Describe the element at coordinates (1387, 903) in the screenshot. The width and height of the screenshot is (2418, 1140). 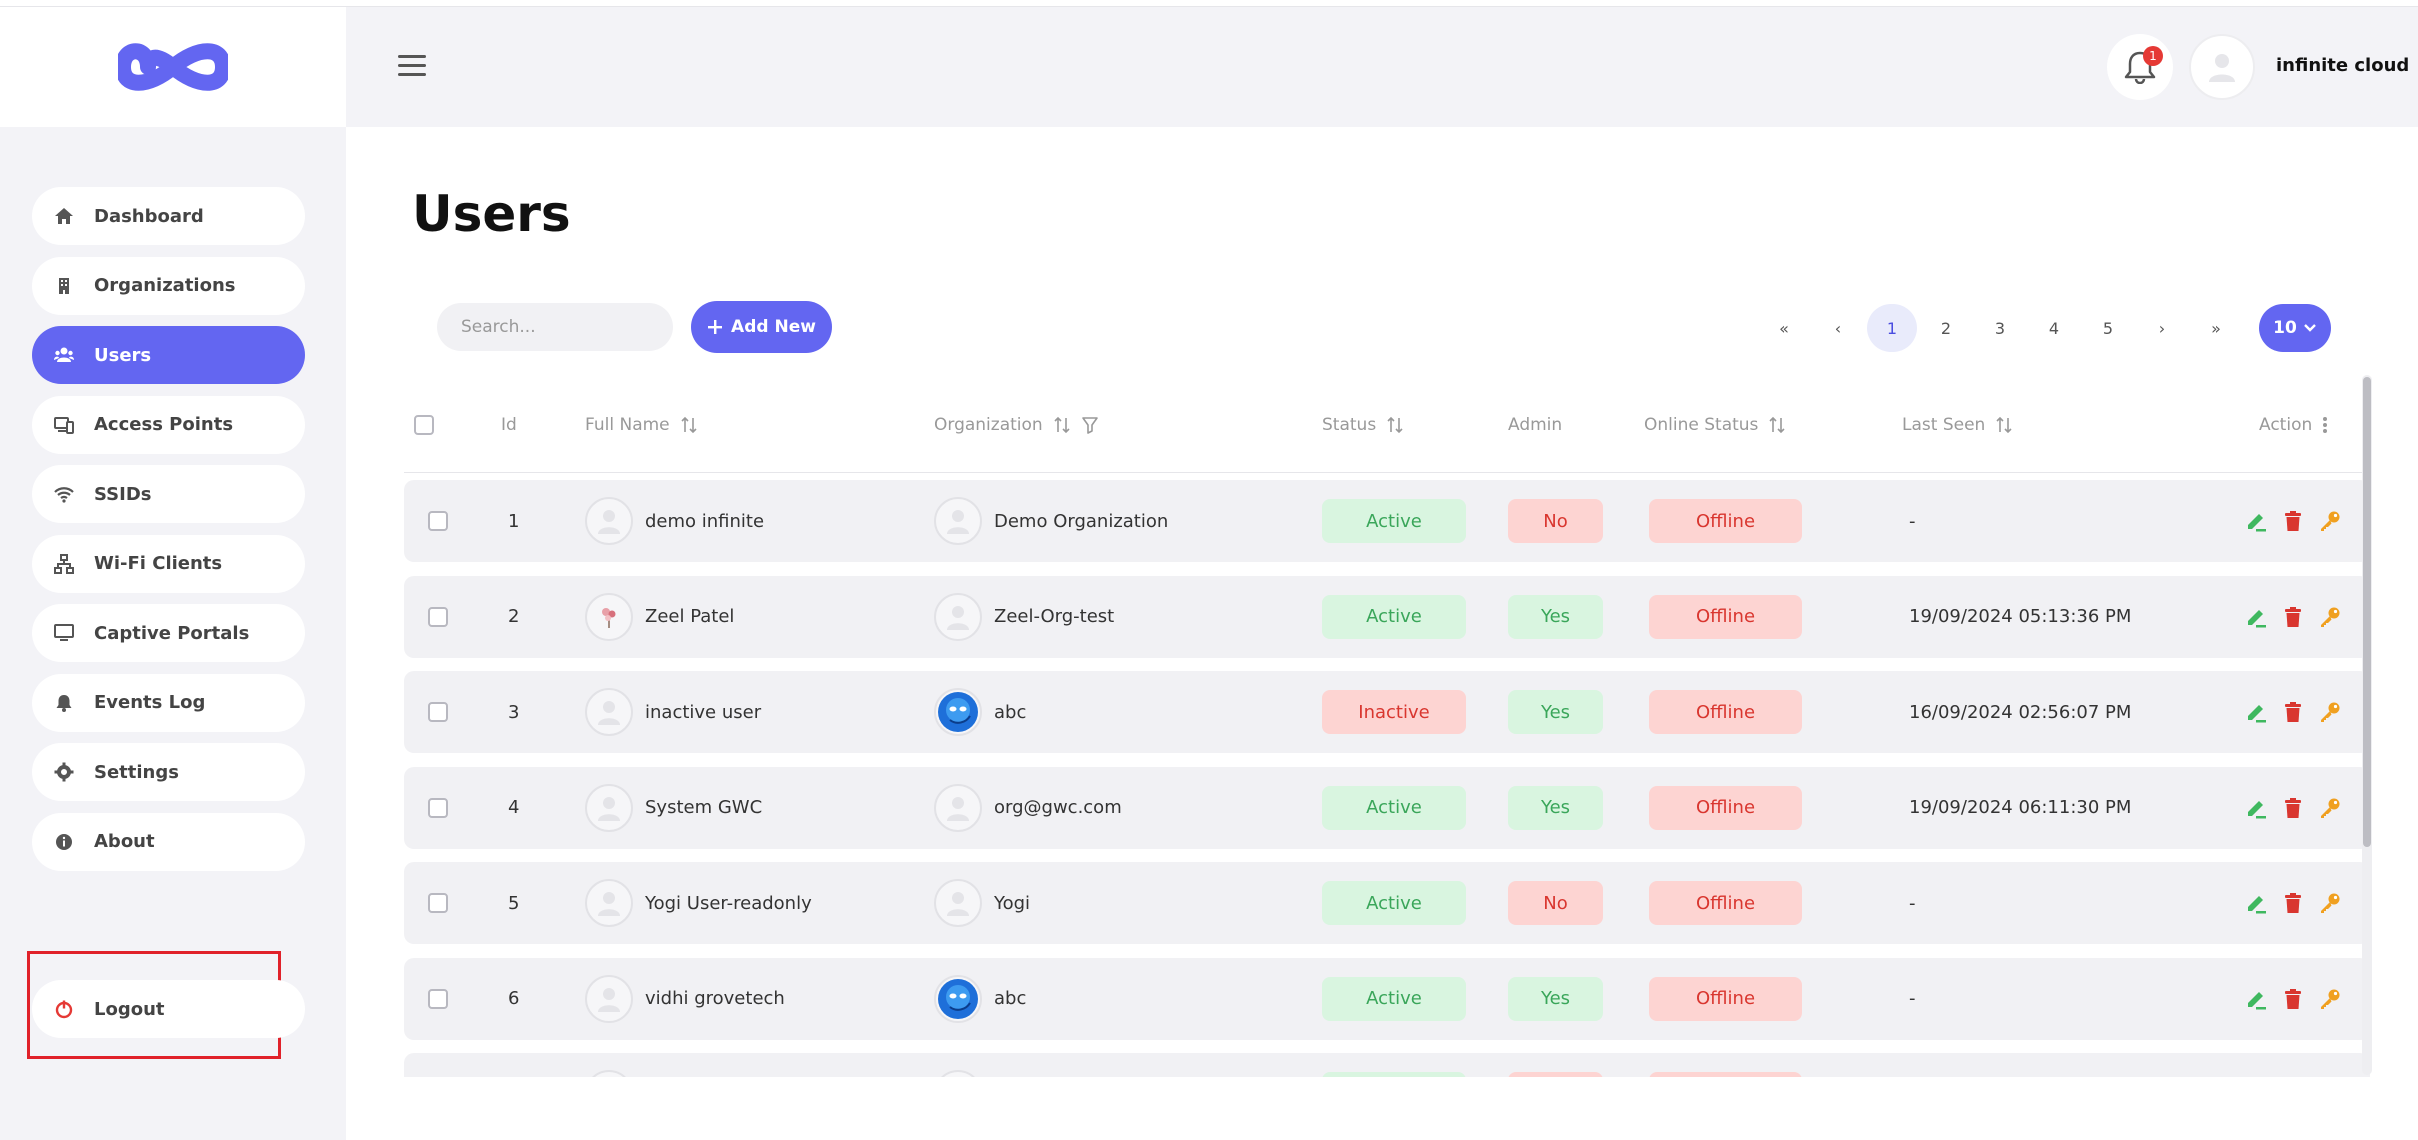
I see `table-row: 5 Yogi User-readonly Yogi Active No Offline -` at that location.